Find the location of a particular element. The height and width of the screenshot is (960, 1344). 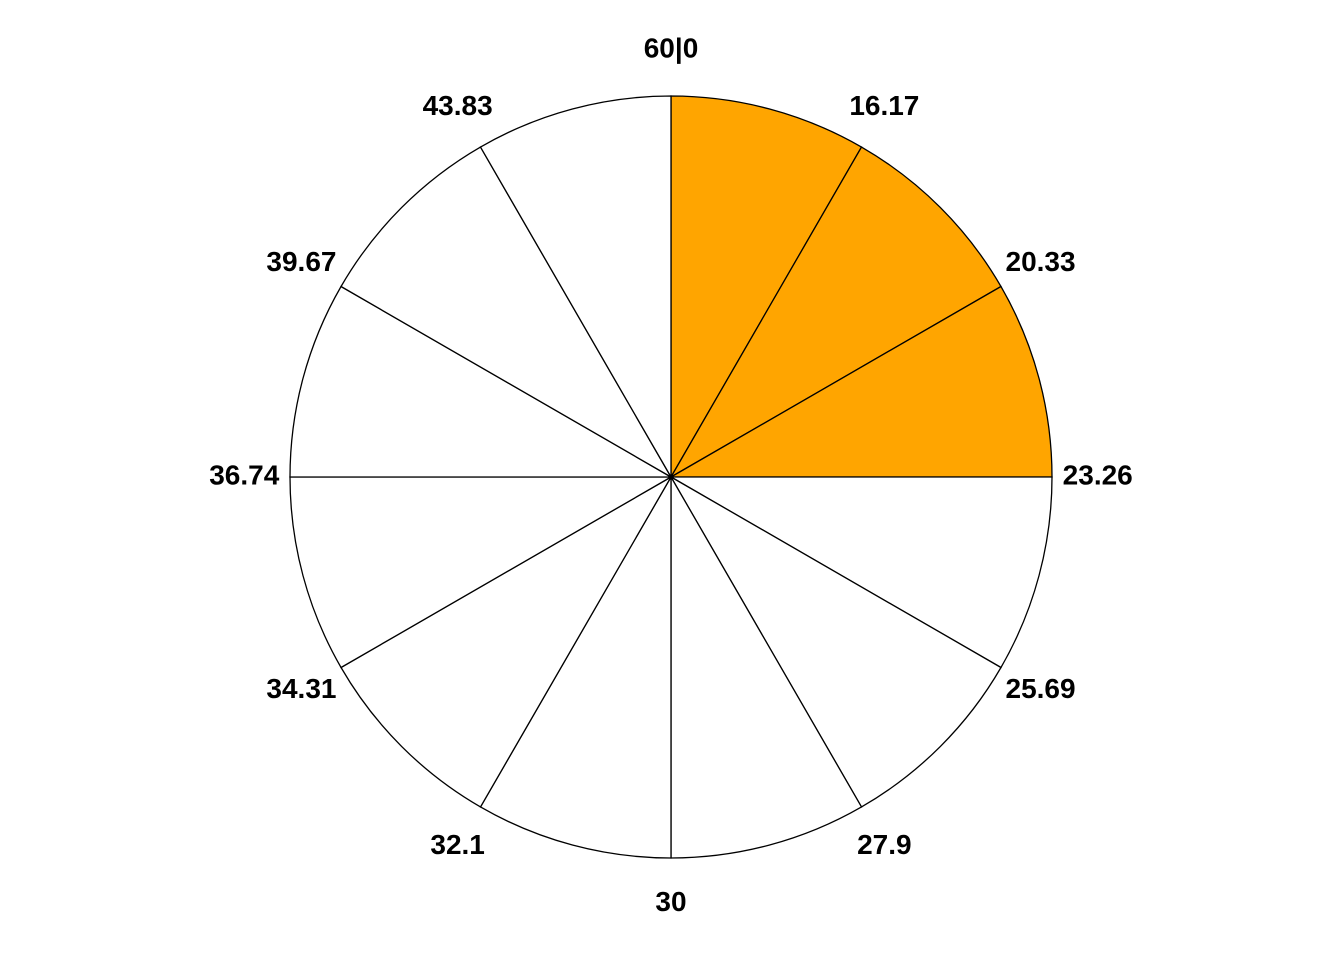

boundary-label: 30 is located at coordinates (670, 901).